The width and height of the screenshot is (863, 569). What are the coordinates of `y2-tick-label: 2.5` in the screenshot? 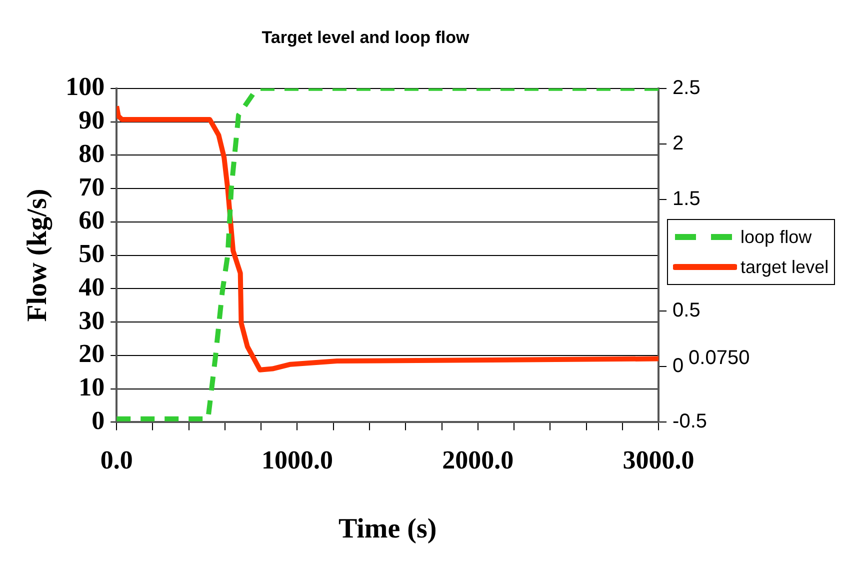 It's located at (686, 87).